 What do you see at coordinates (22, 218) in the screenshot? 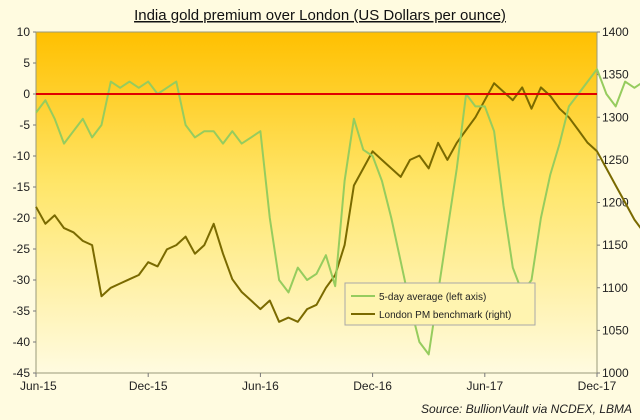
I see `left-tick-label: -20` at bounding box center [22, 218].